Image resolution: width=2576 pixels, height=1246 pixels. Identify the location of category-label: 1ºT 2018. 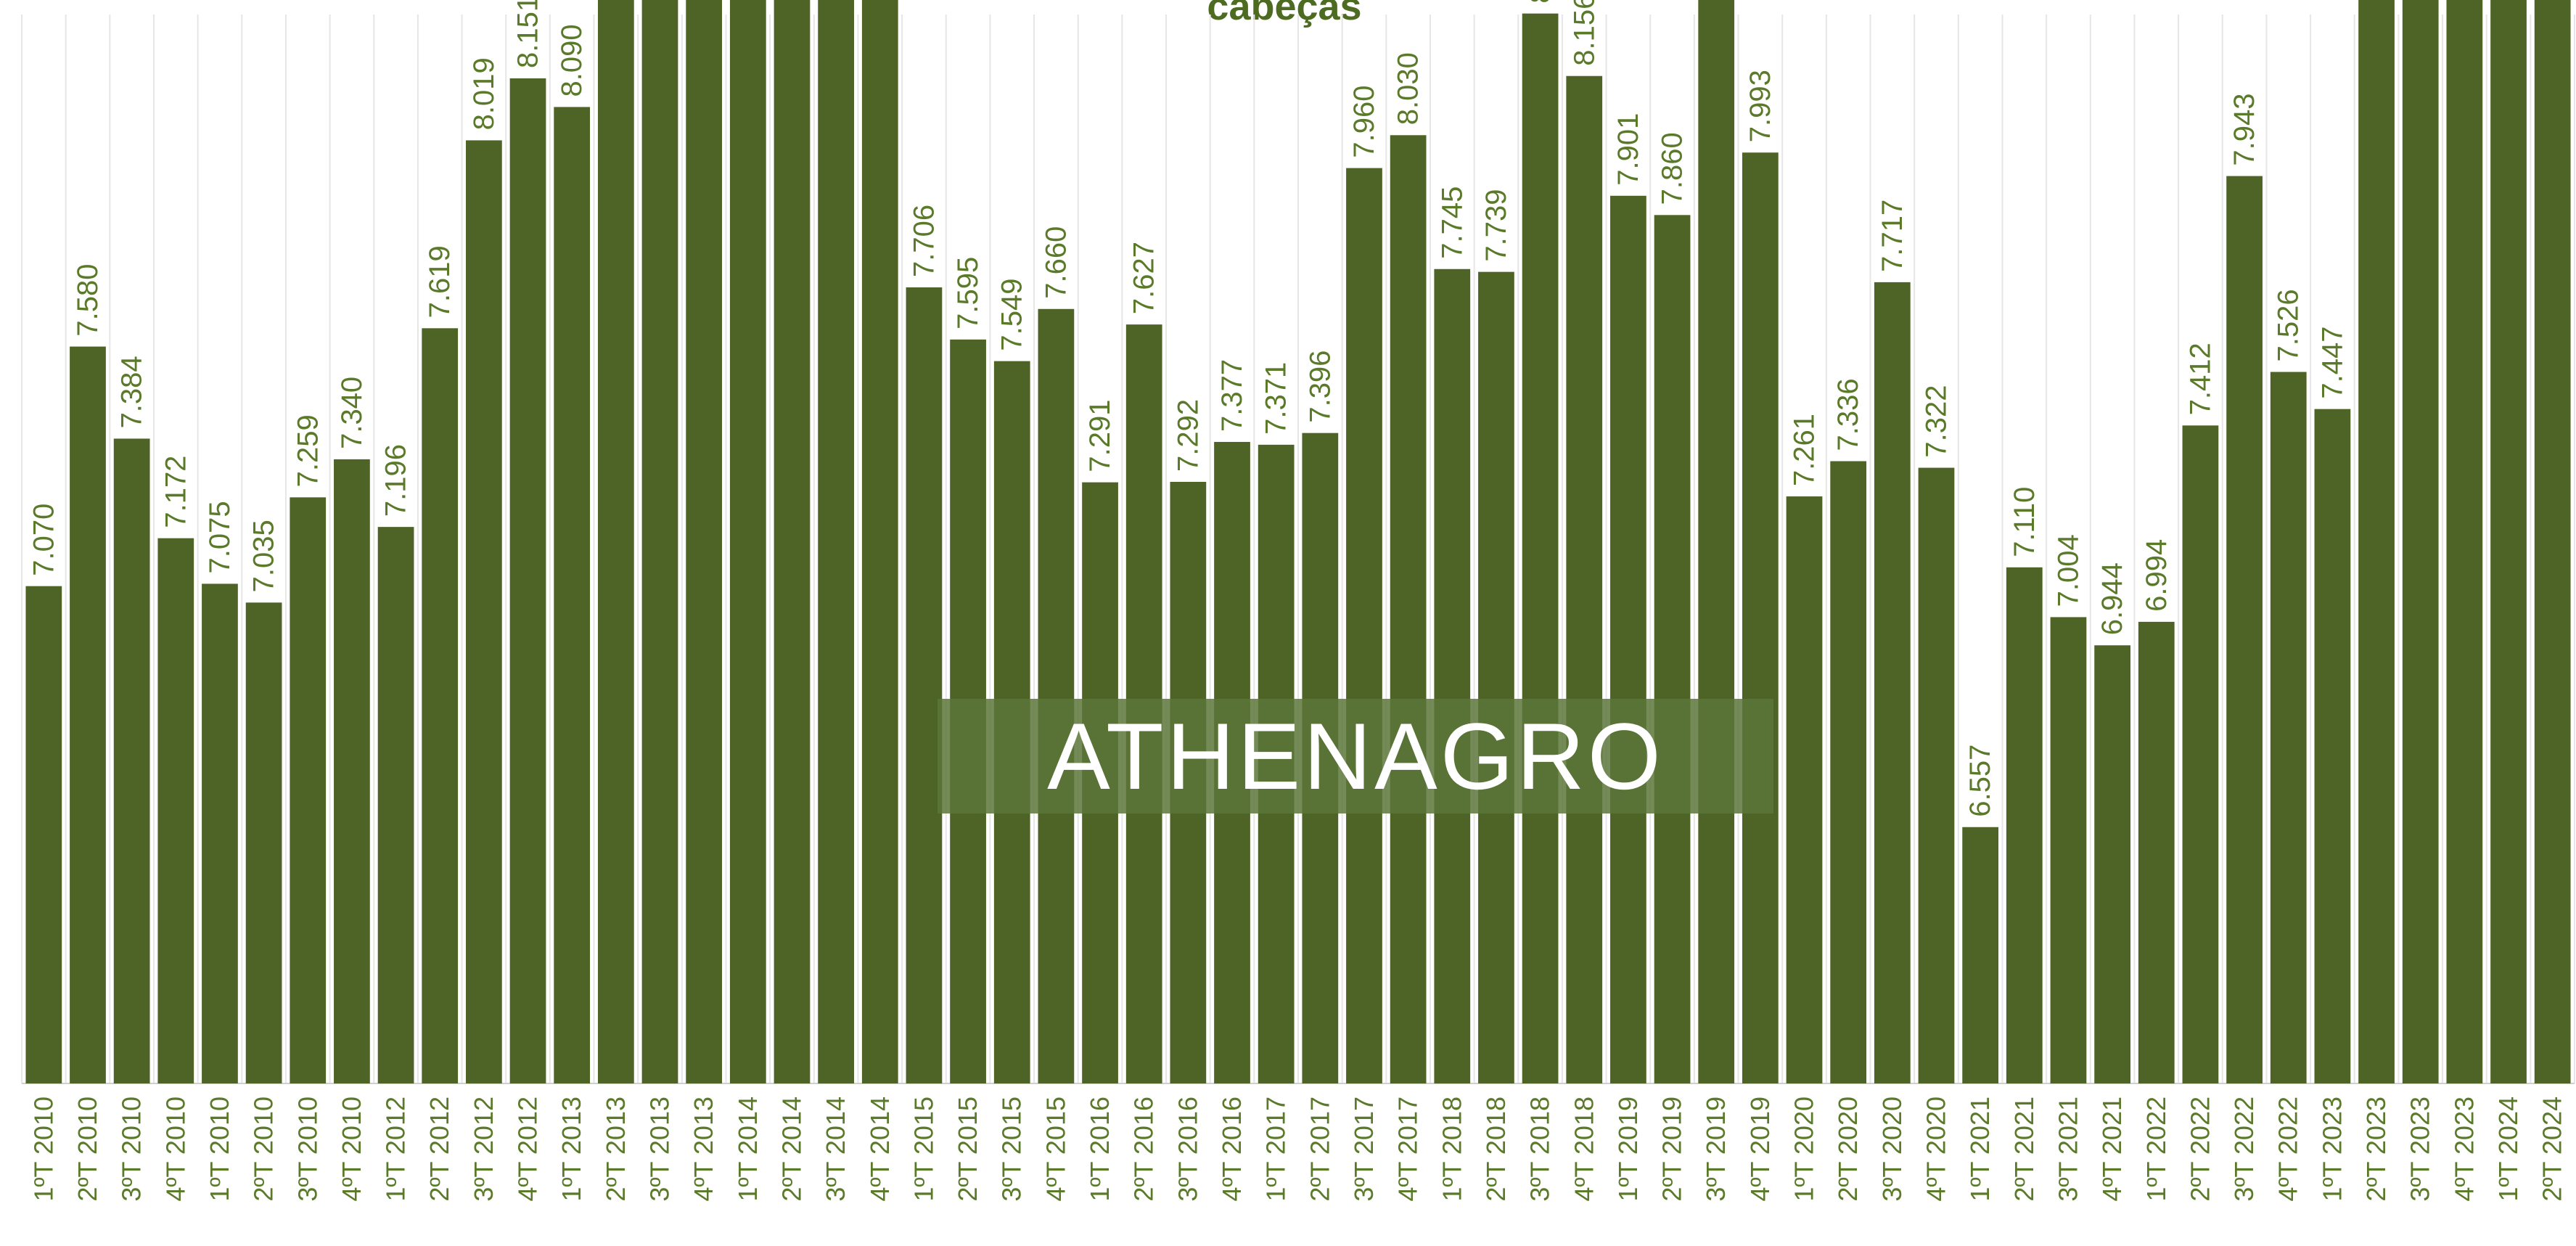
(1452, 1149).